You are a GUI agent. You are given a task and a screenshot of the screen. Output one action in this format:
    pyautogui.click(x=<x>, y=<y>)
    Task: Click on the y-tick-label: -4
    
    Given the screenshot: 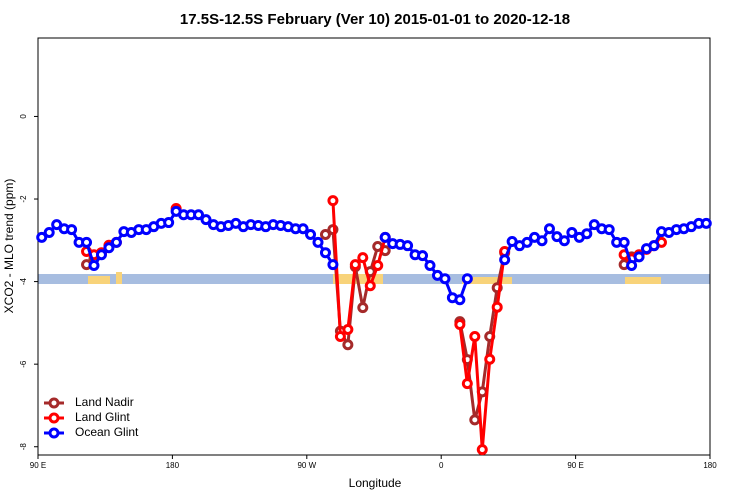 What is the action you would take?
    pyautogui.click(x=23, y=281)
    